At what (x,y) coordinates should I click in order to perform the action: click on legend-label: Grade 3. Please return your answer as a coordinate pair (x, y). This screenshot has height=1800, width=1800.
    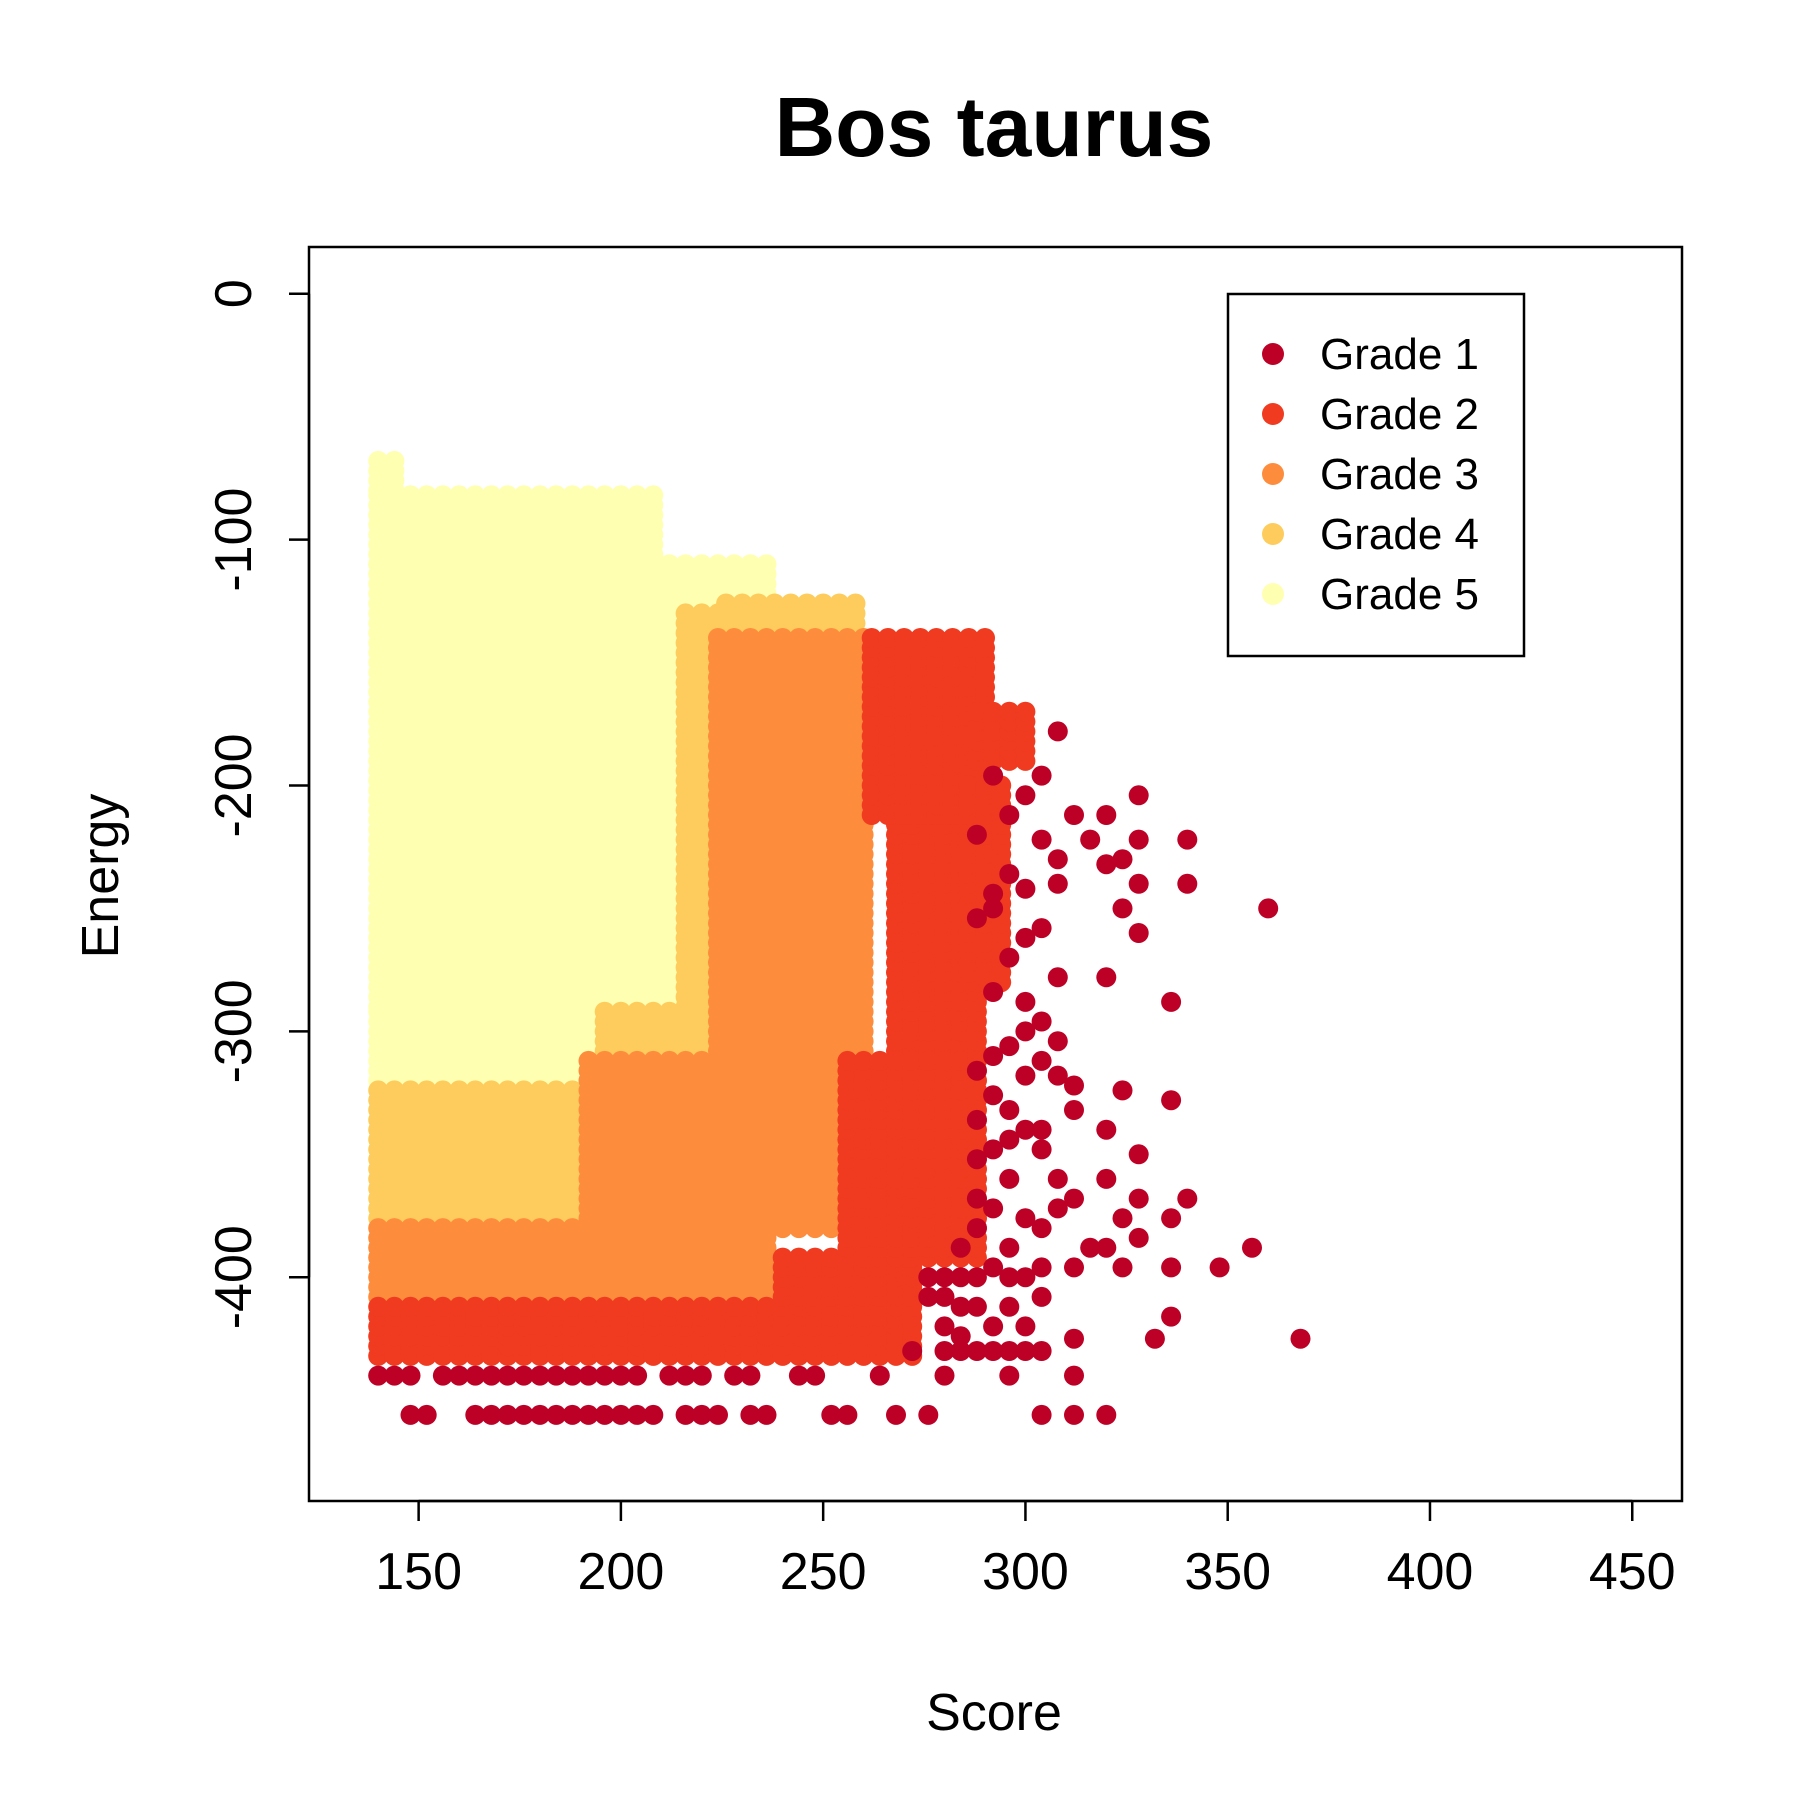
    Looking at the image, I should click on (1399, 474).